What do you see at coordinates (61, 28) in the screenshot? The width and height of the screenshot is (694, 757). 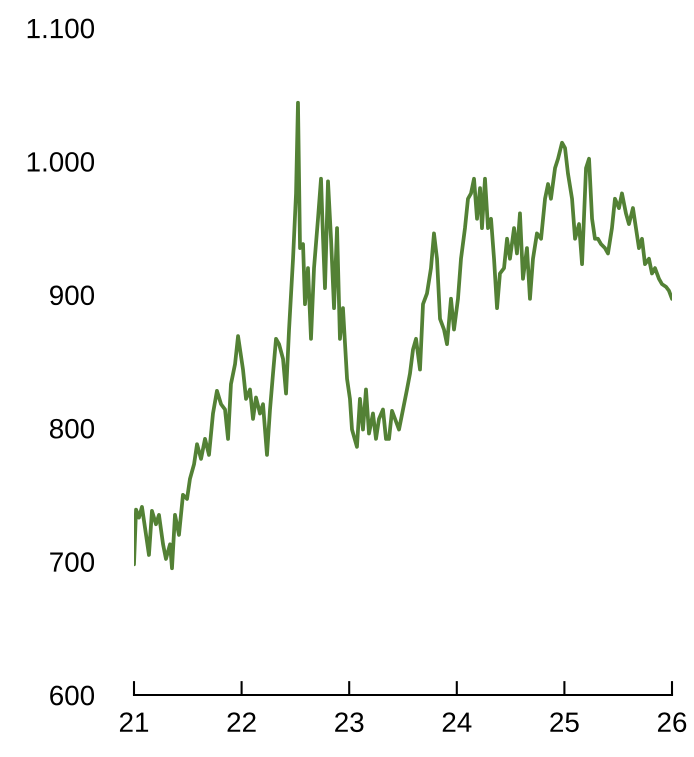 I see `y-tick-label: 1.100` at bounding box center [61, 28].